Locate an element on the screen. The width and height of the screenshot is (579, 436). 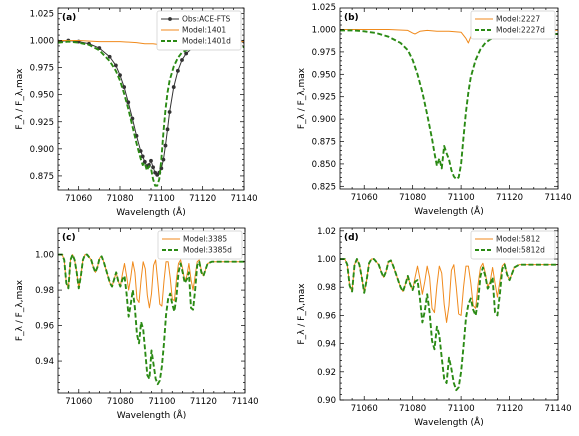
panel-label: (b) is located at coordinates (351, 18).